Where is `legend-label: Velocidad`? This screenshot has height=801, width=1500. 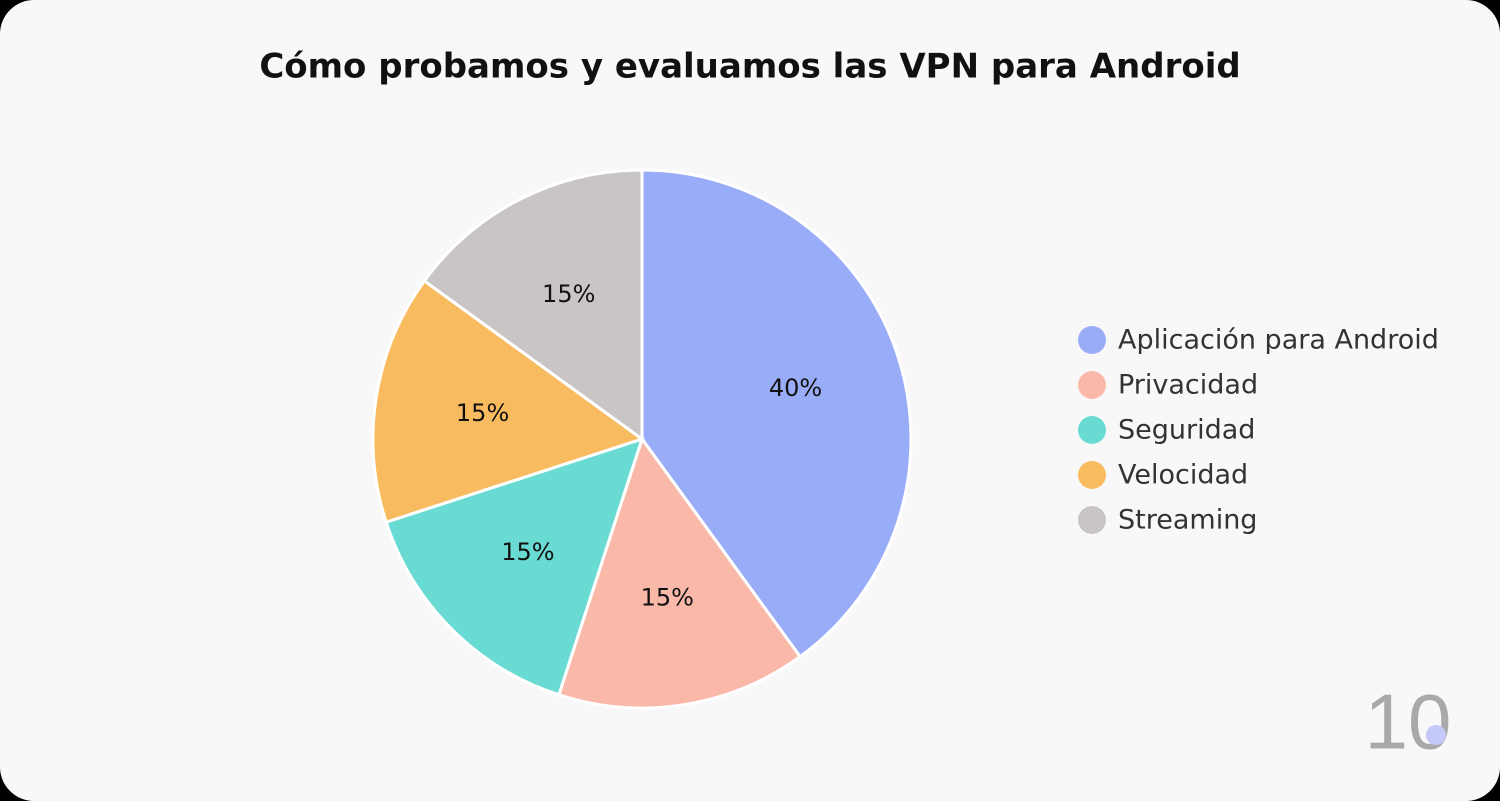
legend-label: Velocidad is located at coordinates (1183, 475).